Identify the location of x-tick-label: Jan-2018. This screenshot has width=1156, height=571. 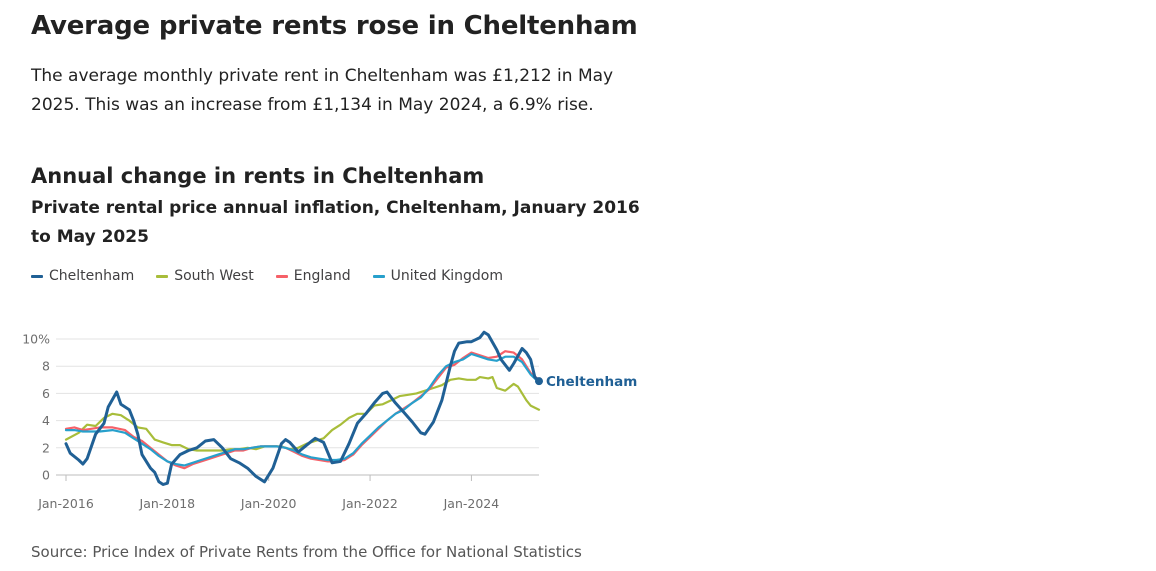
(167, 503).